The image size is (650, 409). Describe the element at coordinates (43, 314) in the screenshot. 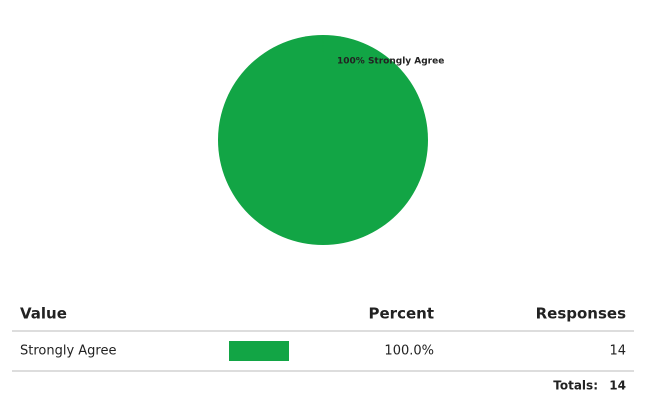

I see `column-header: Value` at that location.